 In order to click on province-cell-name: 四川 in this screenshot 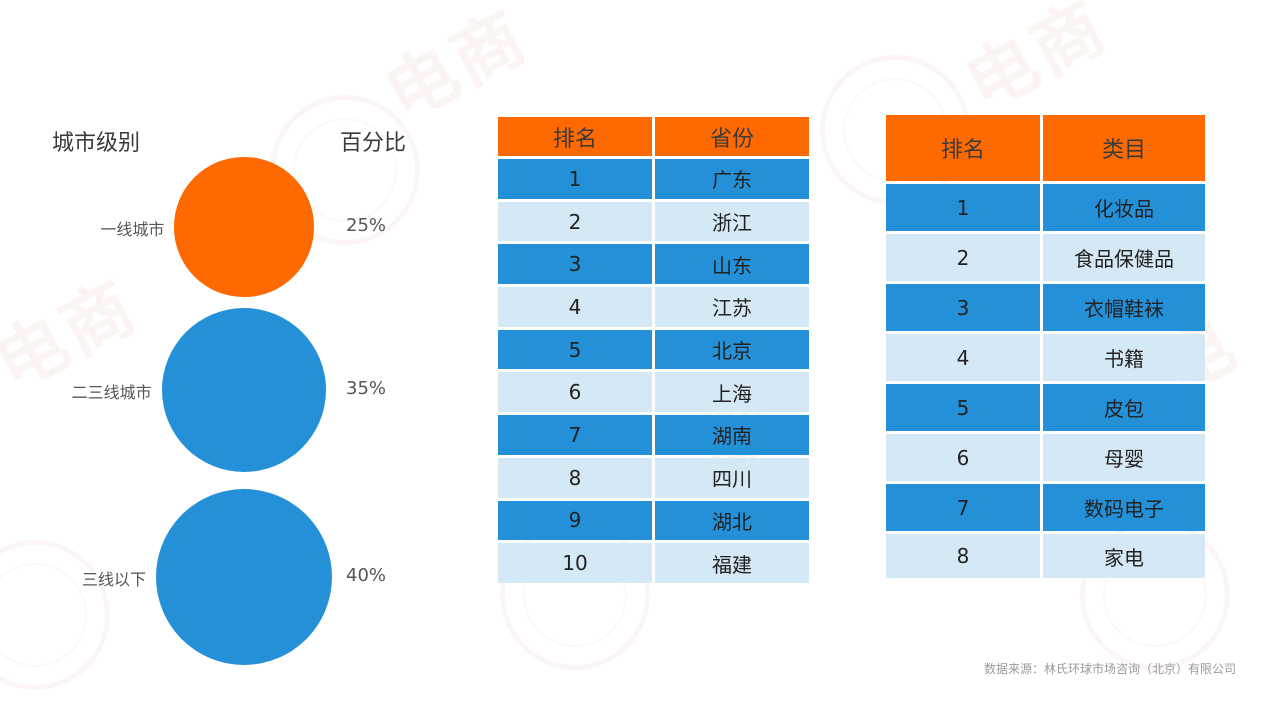, I will do `click(732, 477)`.